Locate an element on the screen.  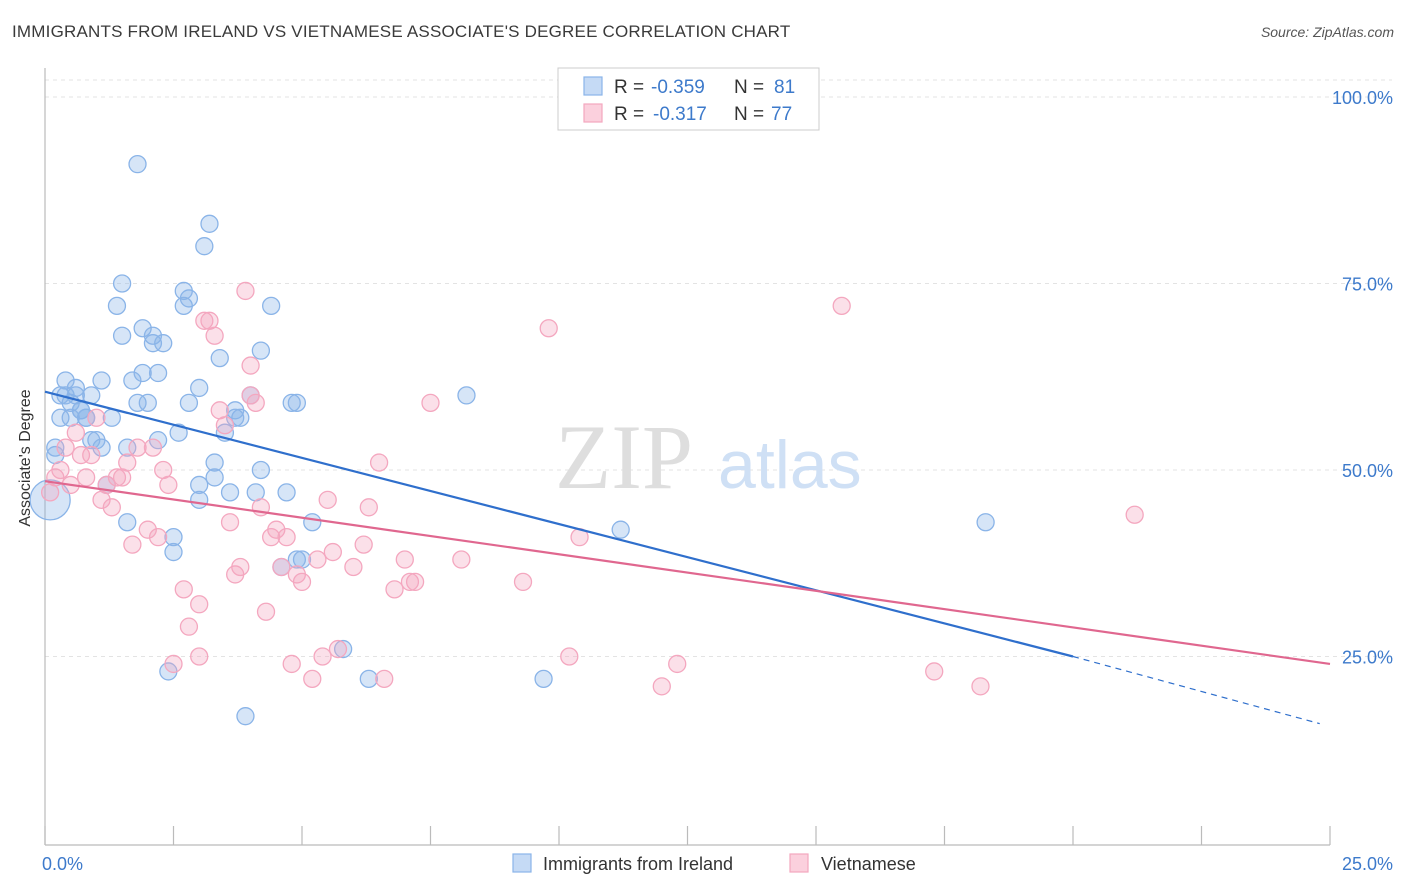
bottom-legend-label-vietnamese: Vietnamese is located at coordinates (868, 864).